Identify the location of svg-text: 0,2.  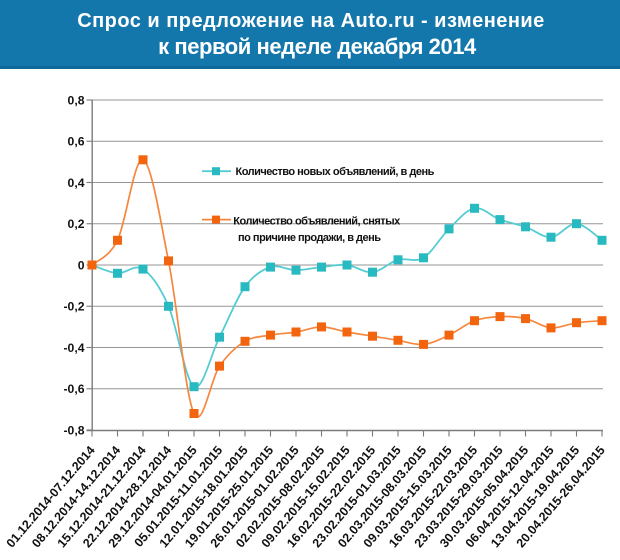
(76, 224).